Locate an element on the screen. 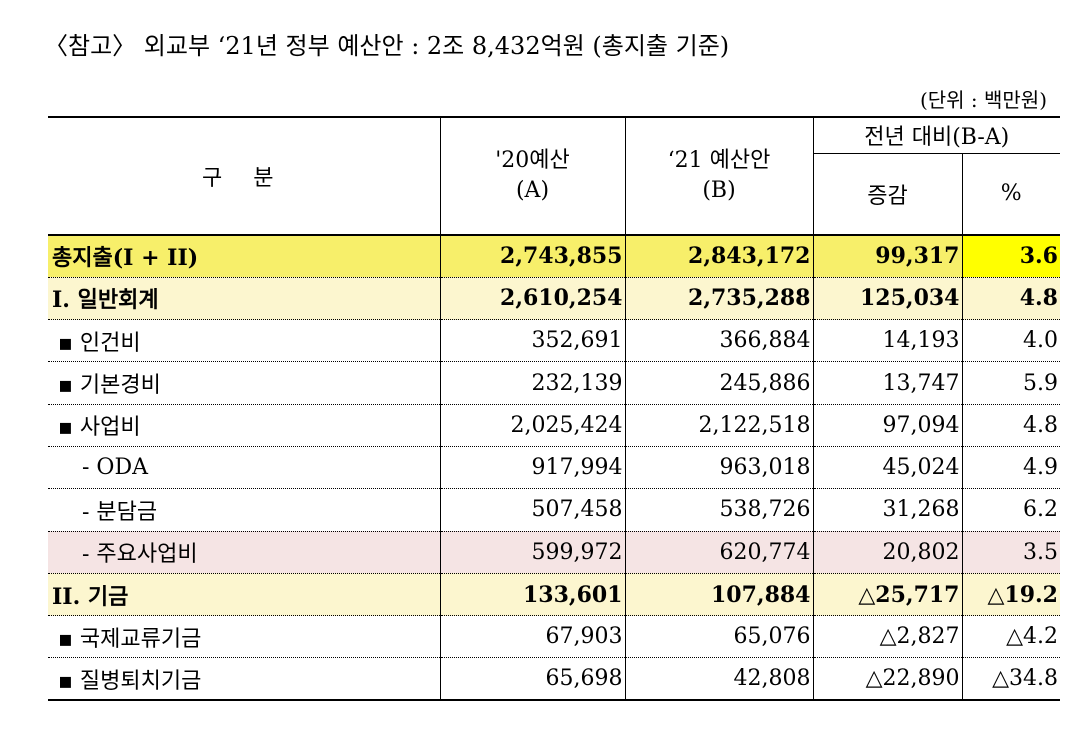  row-label: - 분담금 is located at coordinates (244, 510).